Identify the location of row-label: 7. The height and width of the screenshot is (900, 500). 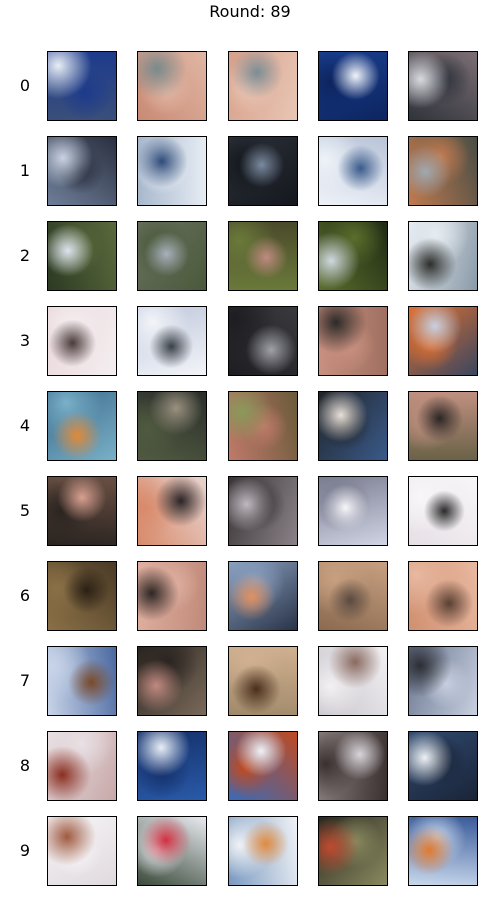
(25, 680).